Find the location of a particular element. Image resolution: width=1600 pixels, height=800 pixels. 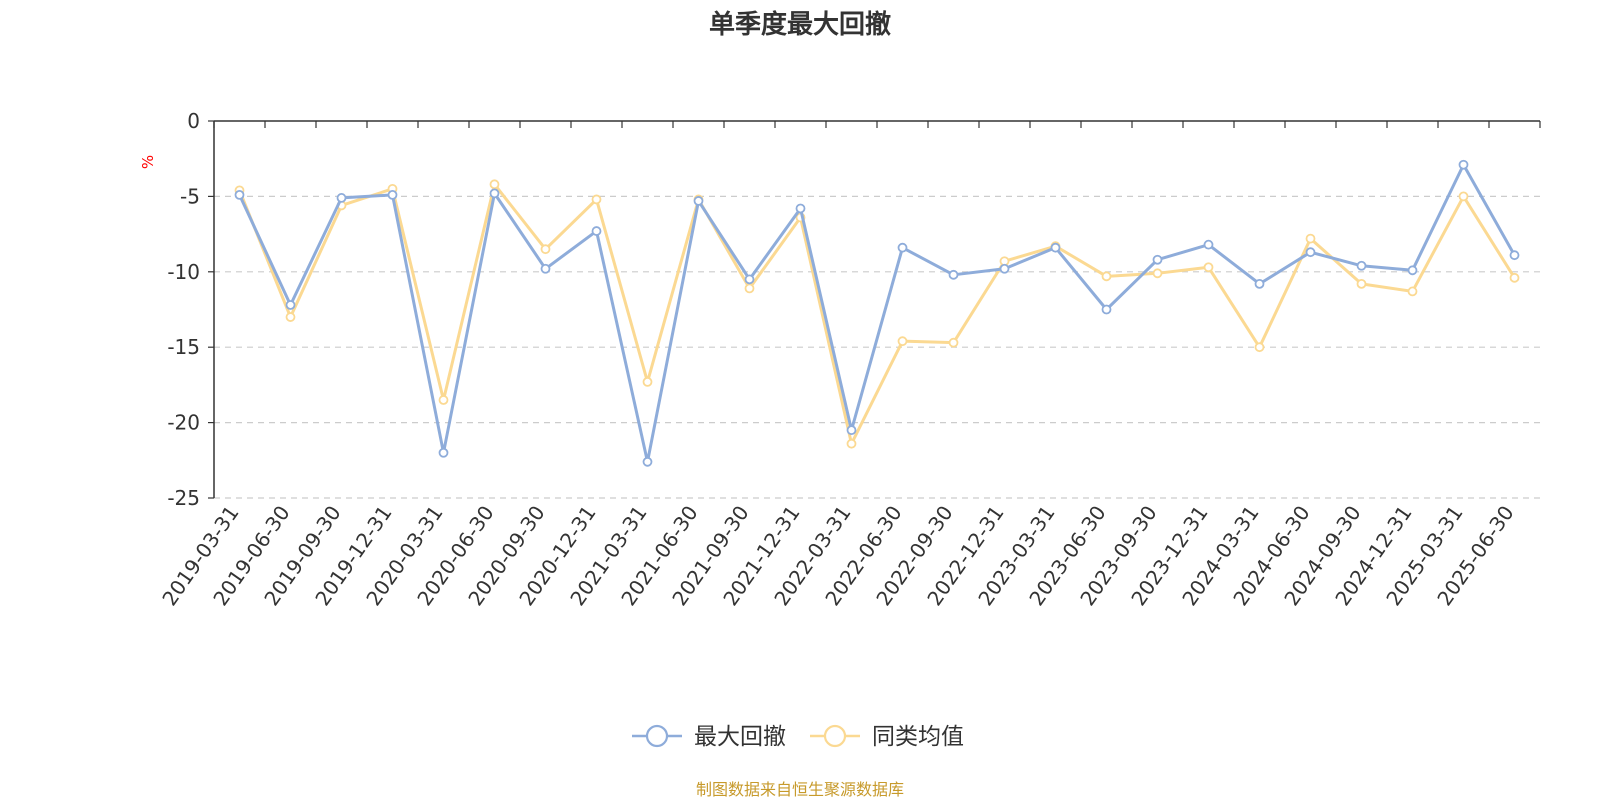

chart-title: 单季度最大回撤 is located at coordinates (800, 24).